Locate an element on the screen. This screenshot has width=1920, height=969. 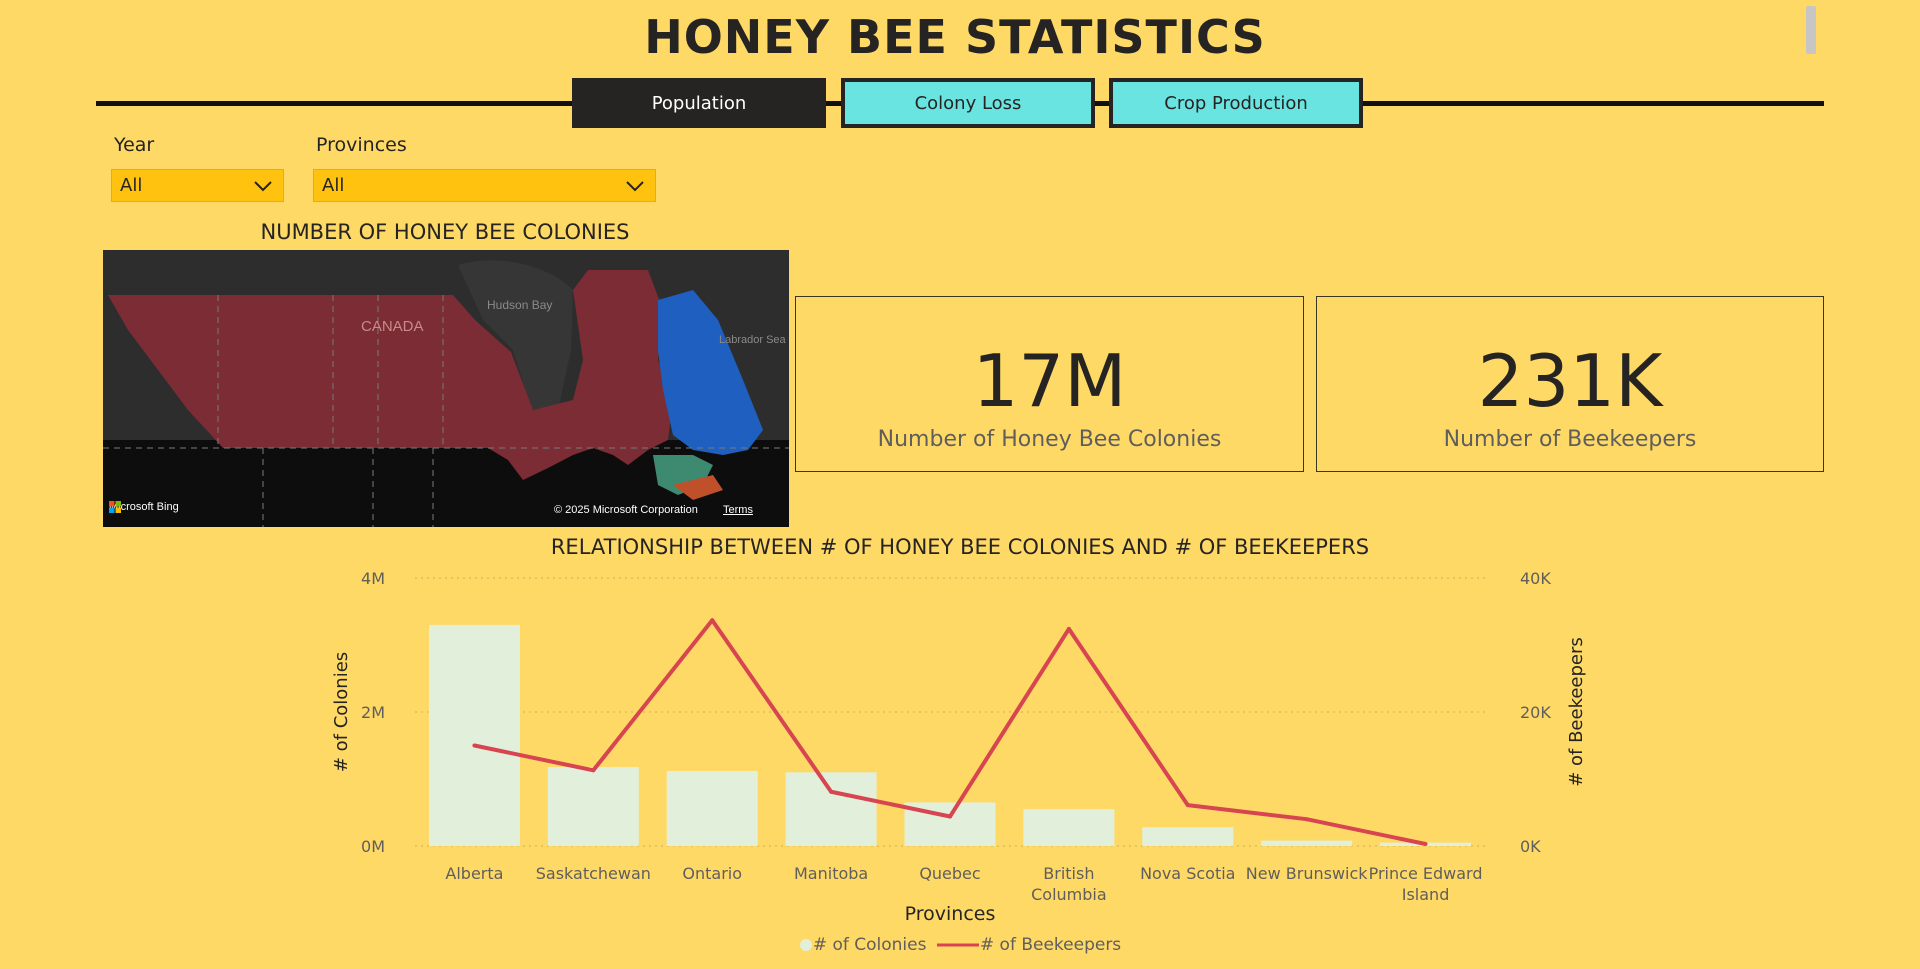
legend-label-beekeepers: # of Beekeepers is located at coordinates (1050, 945).